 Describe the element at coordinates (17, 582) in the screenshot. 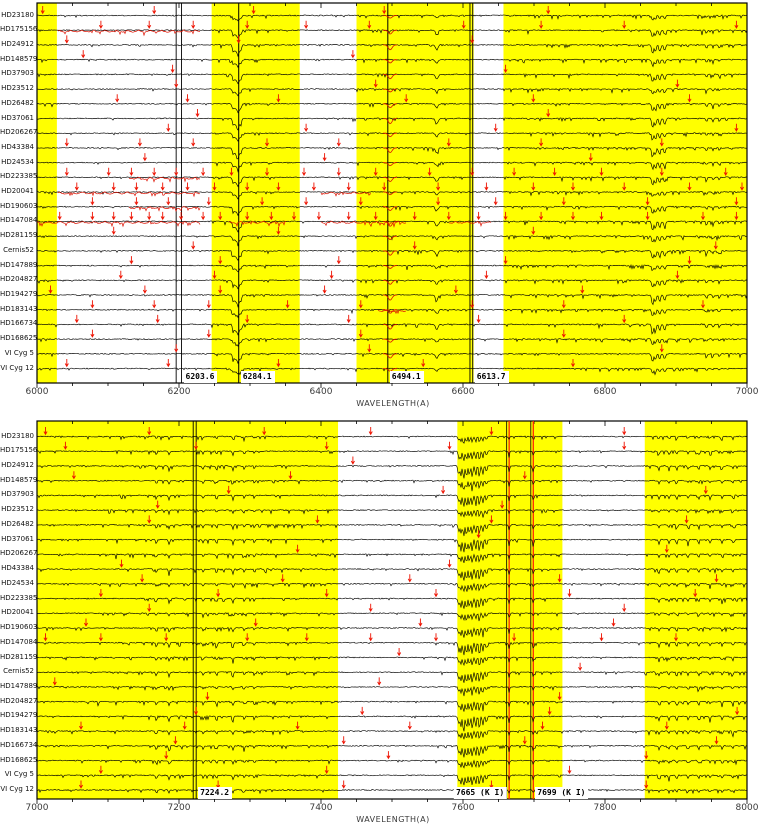

I see `star-label: HD24534` at that location.